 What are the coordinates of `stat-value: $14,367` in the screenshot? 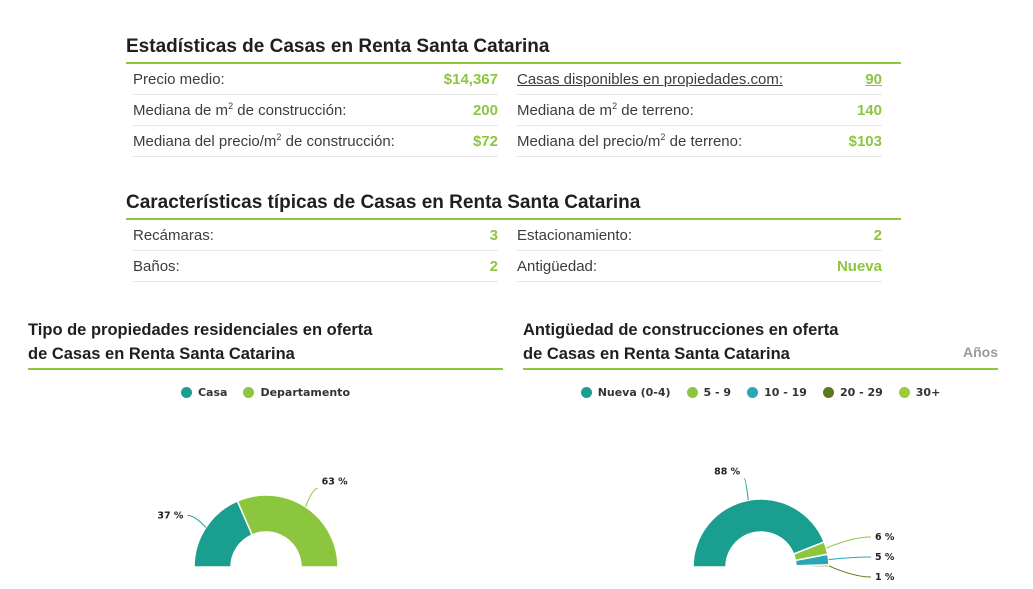 It's located at (470, 79).